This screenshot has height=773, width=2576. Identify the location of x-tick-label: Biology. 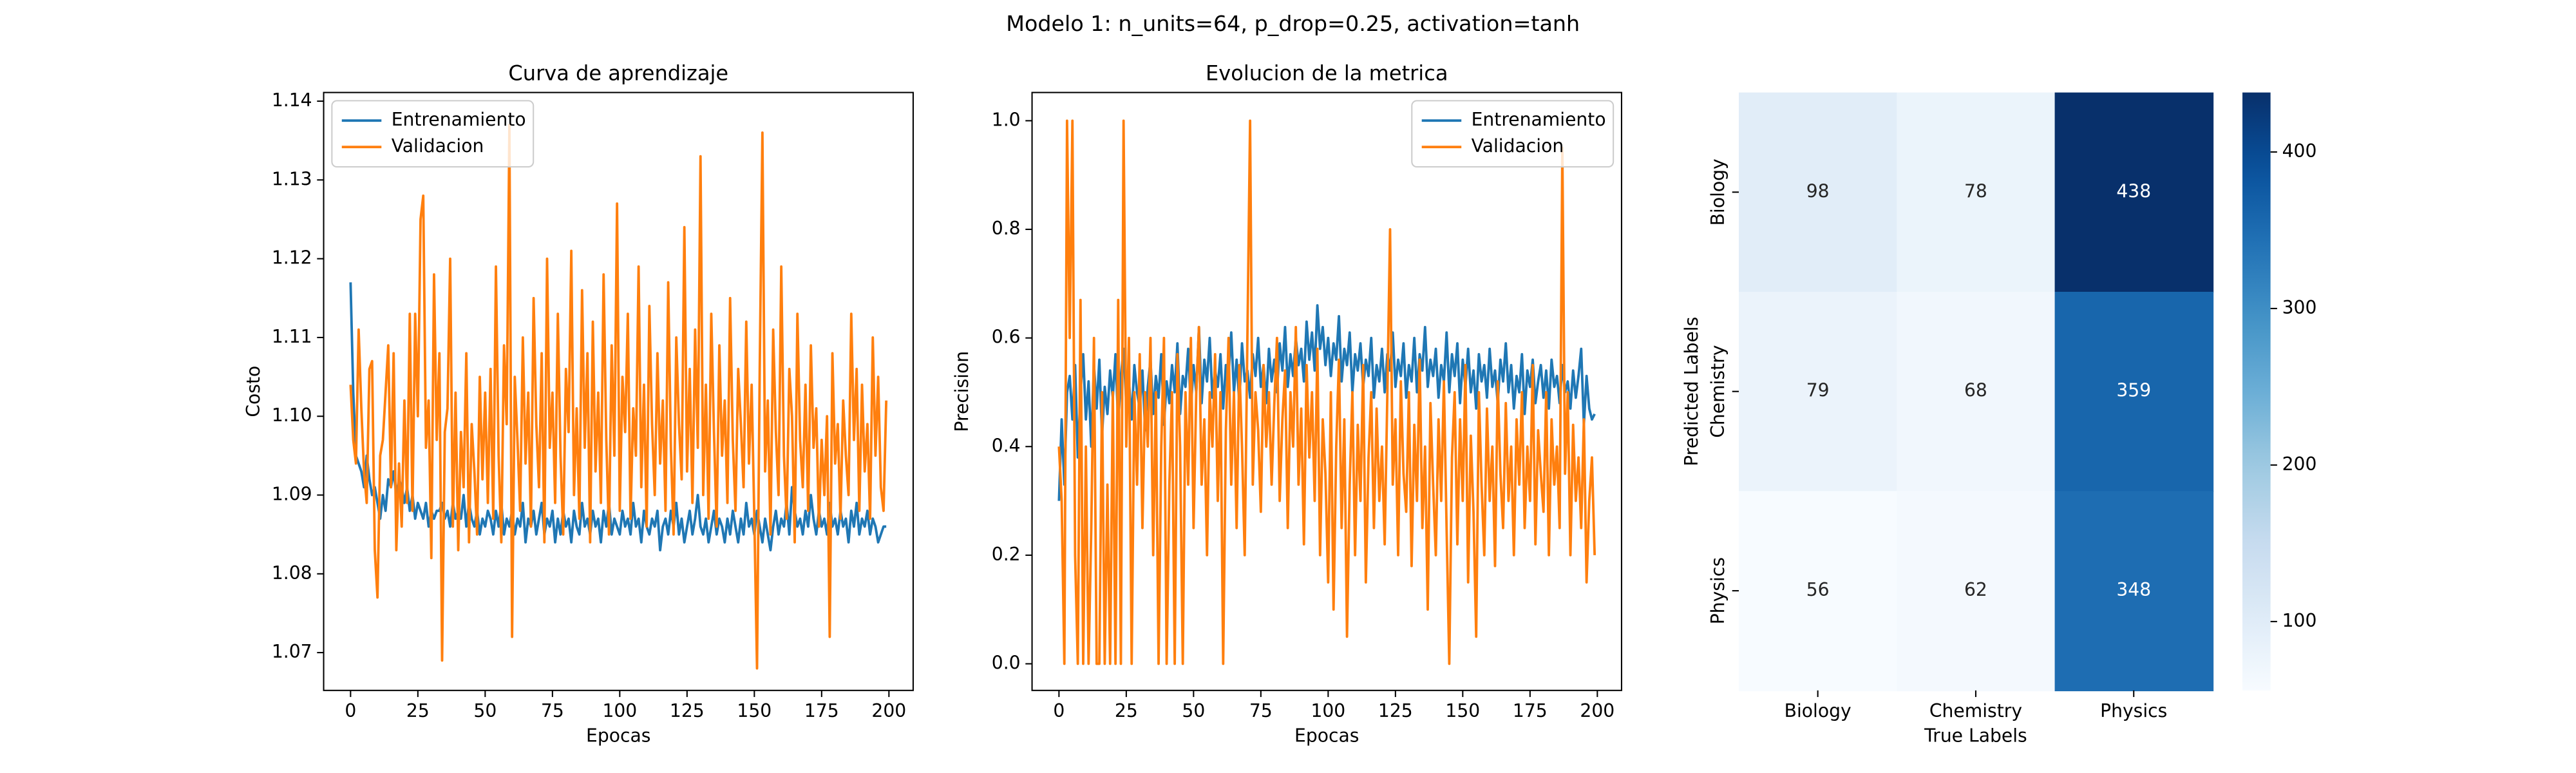
(1818, 710).